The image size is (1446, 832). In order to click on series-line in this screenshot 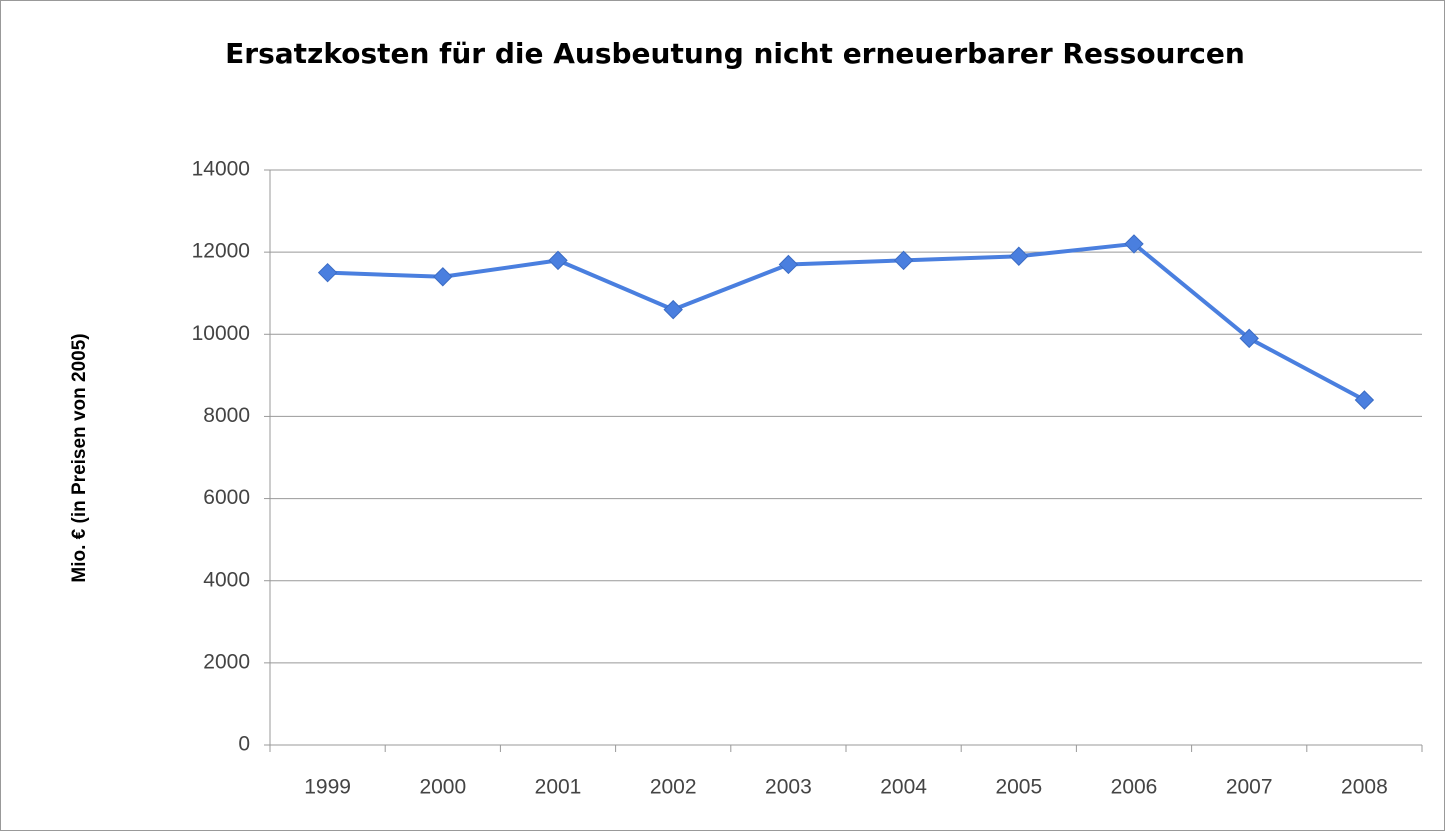, I will do `click(846, 321)`.